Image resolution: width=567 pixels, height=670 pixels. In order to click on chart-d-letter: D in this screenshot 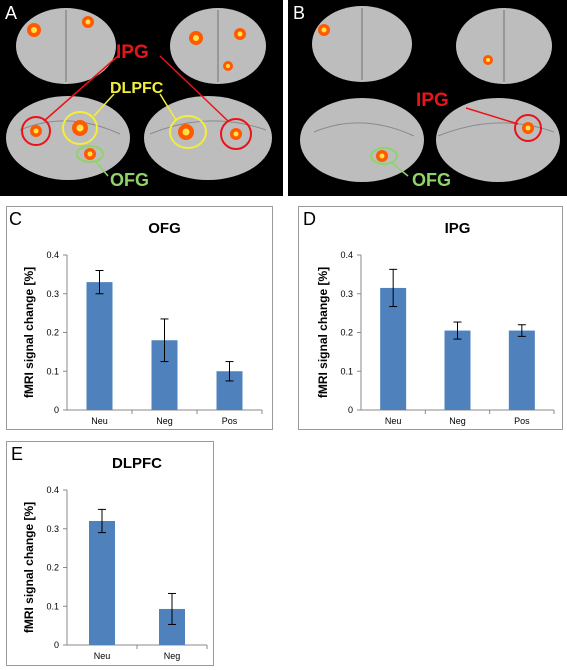, I will do `click(309, 219)`.